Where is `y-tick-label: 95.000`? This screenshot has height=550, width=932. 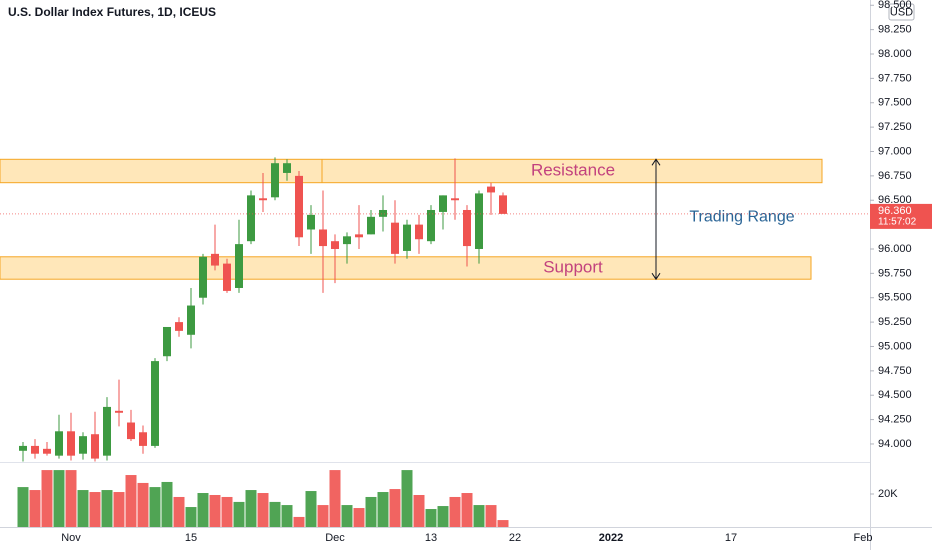 y-tick-label: 95.000 is located at coordinates (895, 346).